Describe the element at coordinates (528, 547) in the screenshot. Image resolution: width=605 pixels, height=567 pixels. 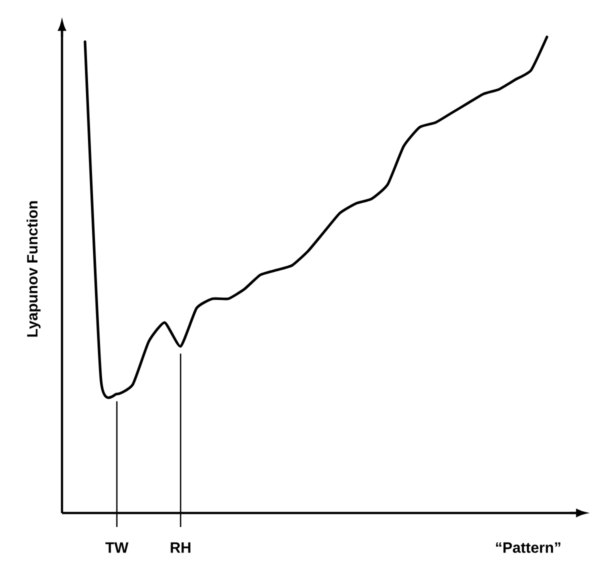
I see `x-axis-title: “Pattern”` at that location.